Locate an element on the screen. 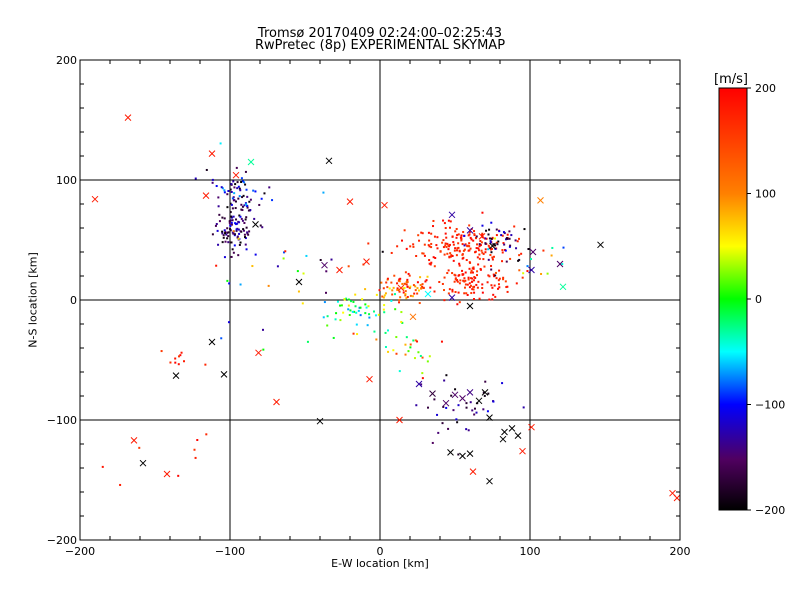 Image resolution: width=800 pixels, height=600 pixels. y-tick-label: 200 is located at coordinates (66, 60).